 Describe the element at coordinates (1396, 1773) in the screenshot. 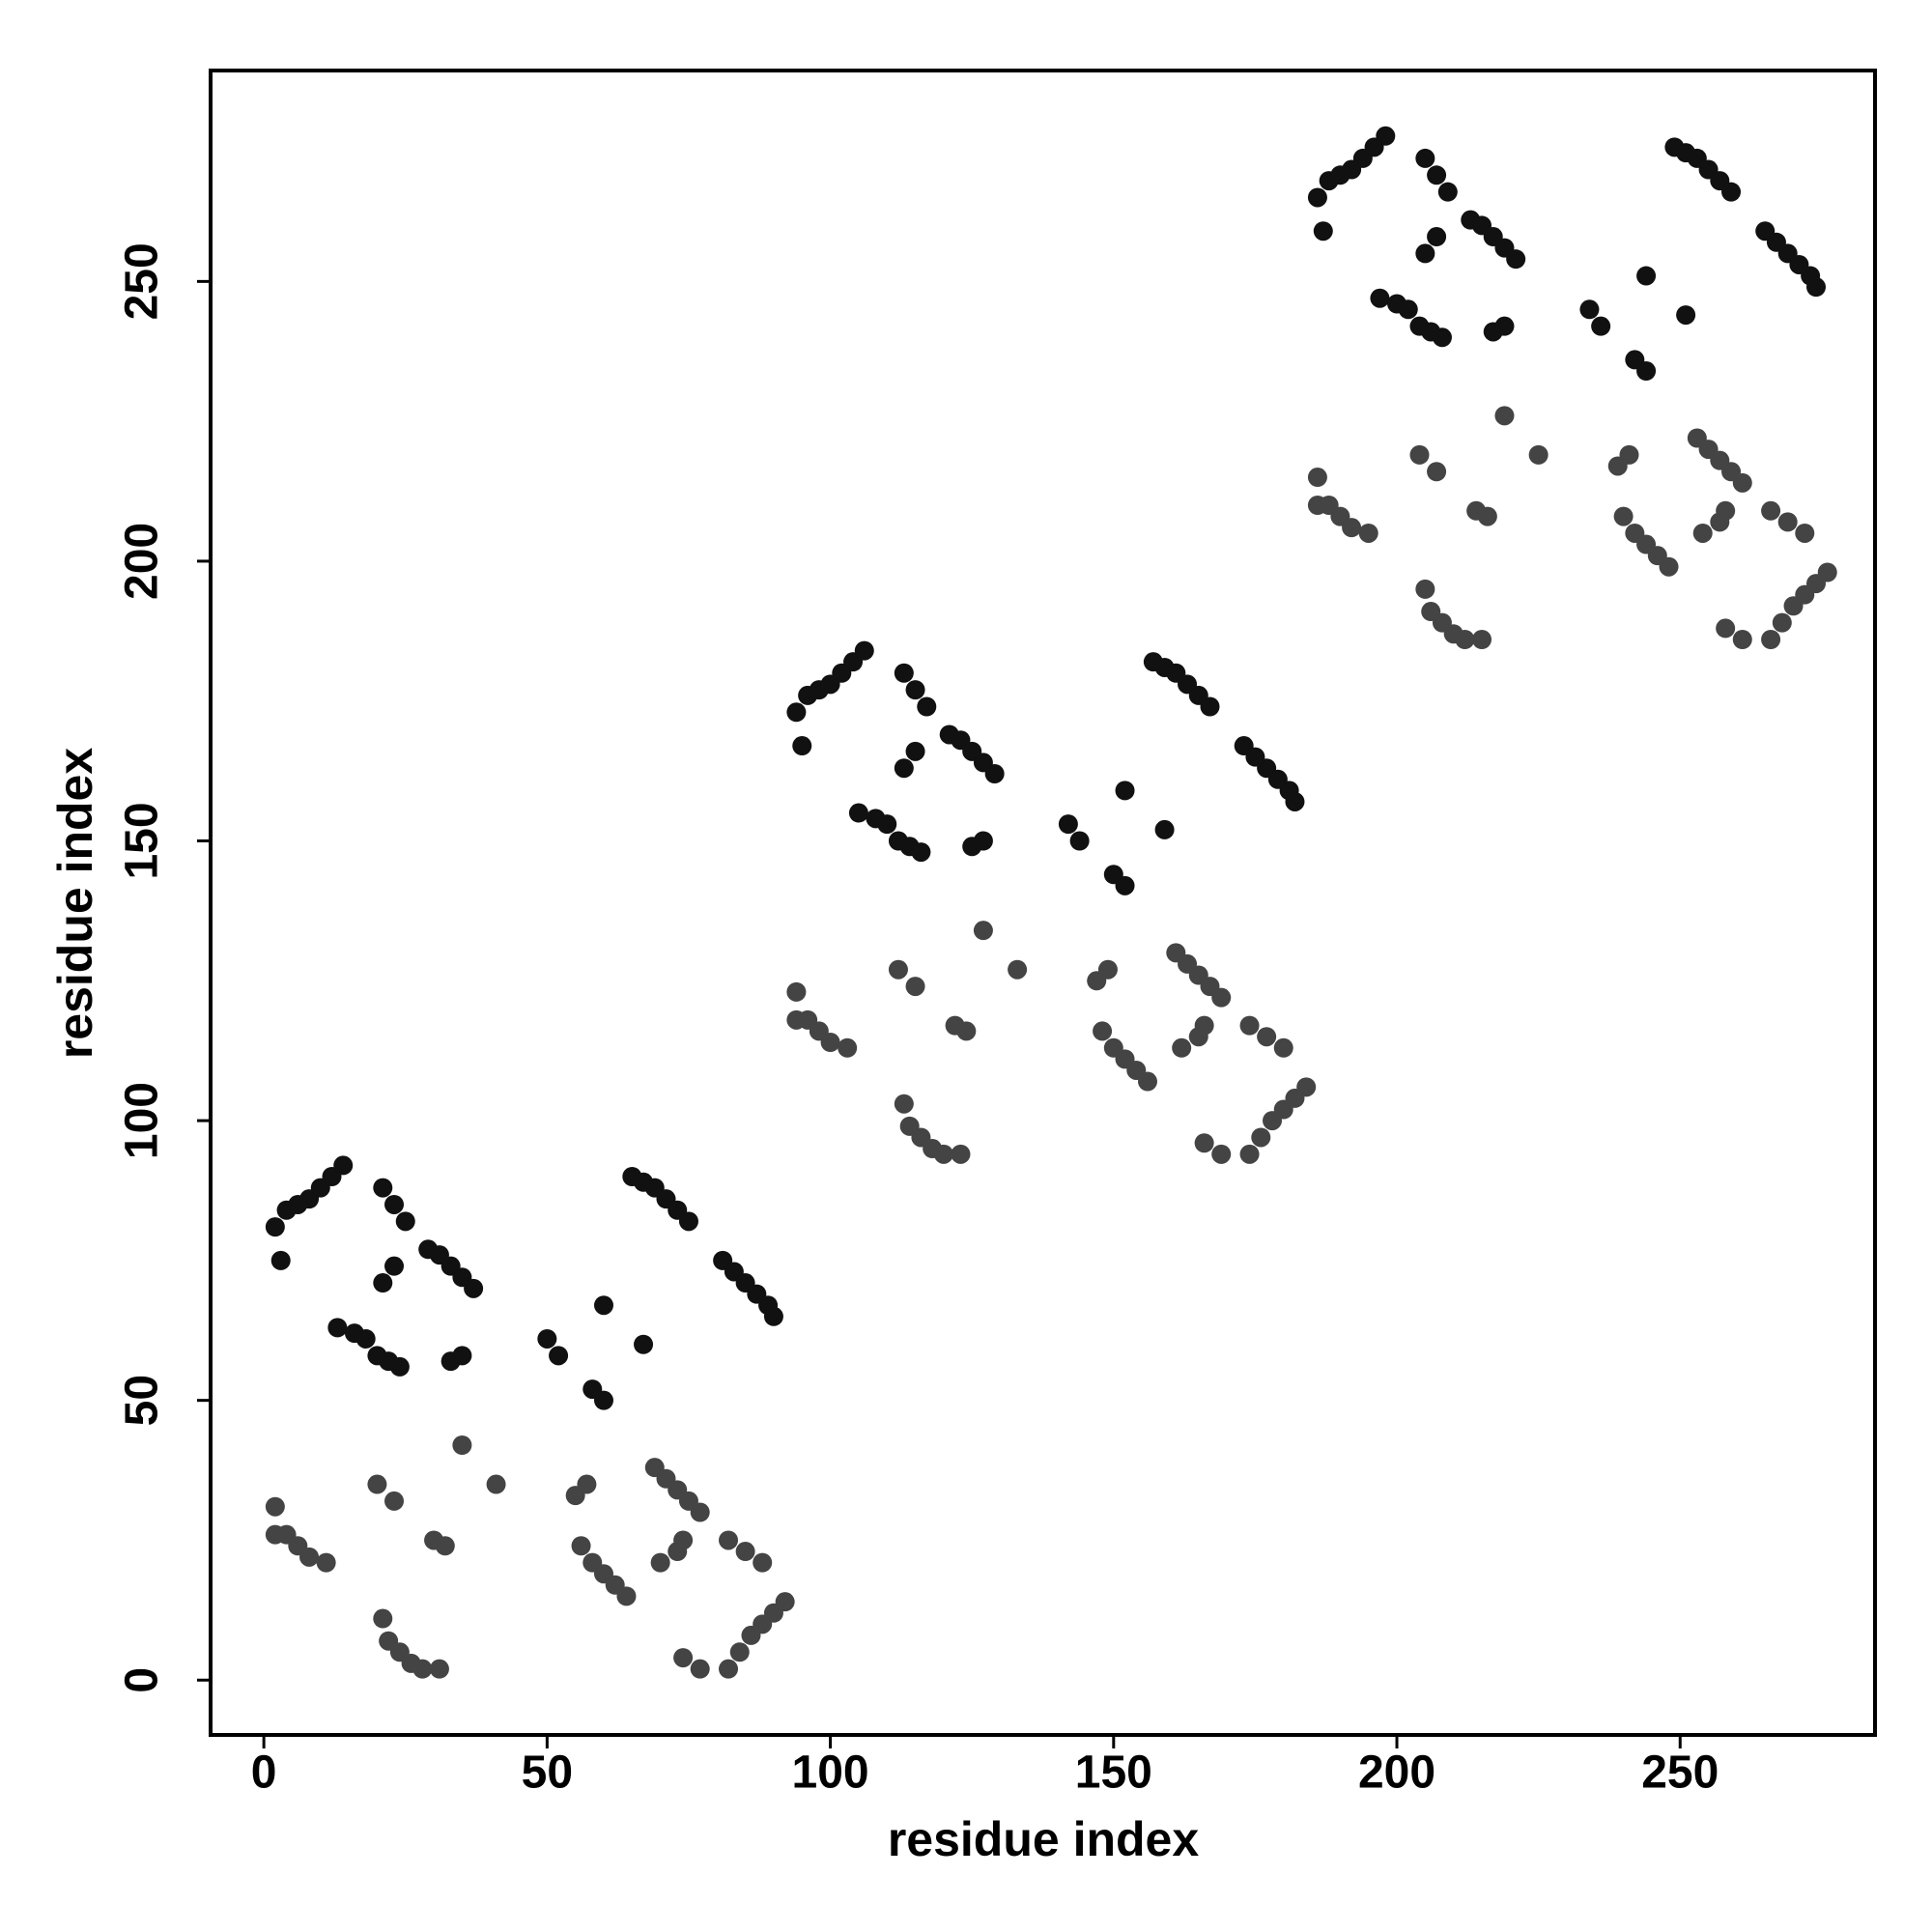

I see `x-tick-label: 200` at that location.